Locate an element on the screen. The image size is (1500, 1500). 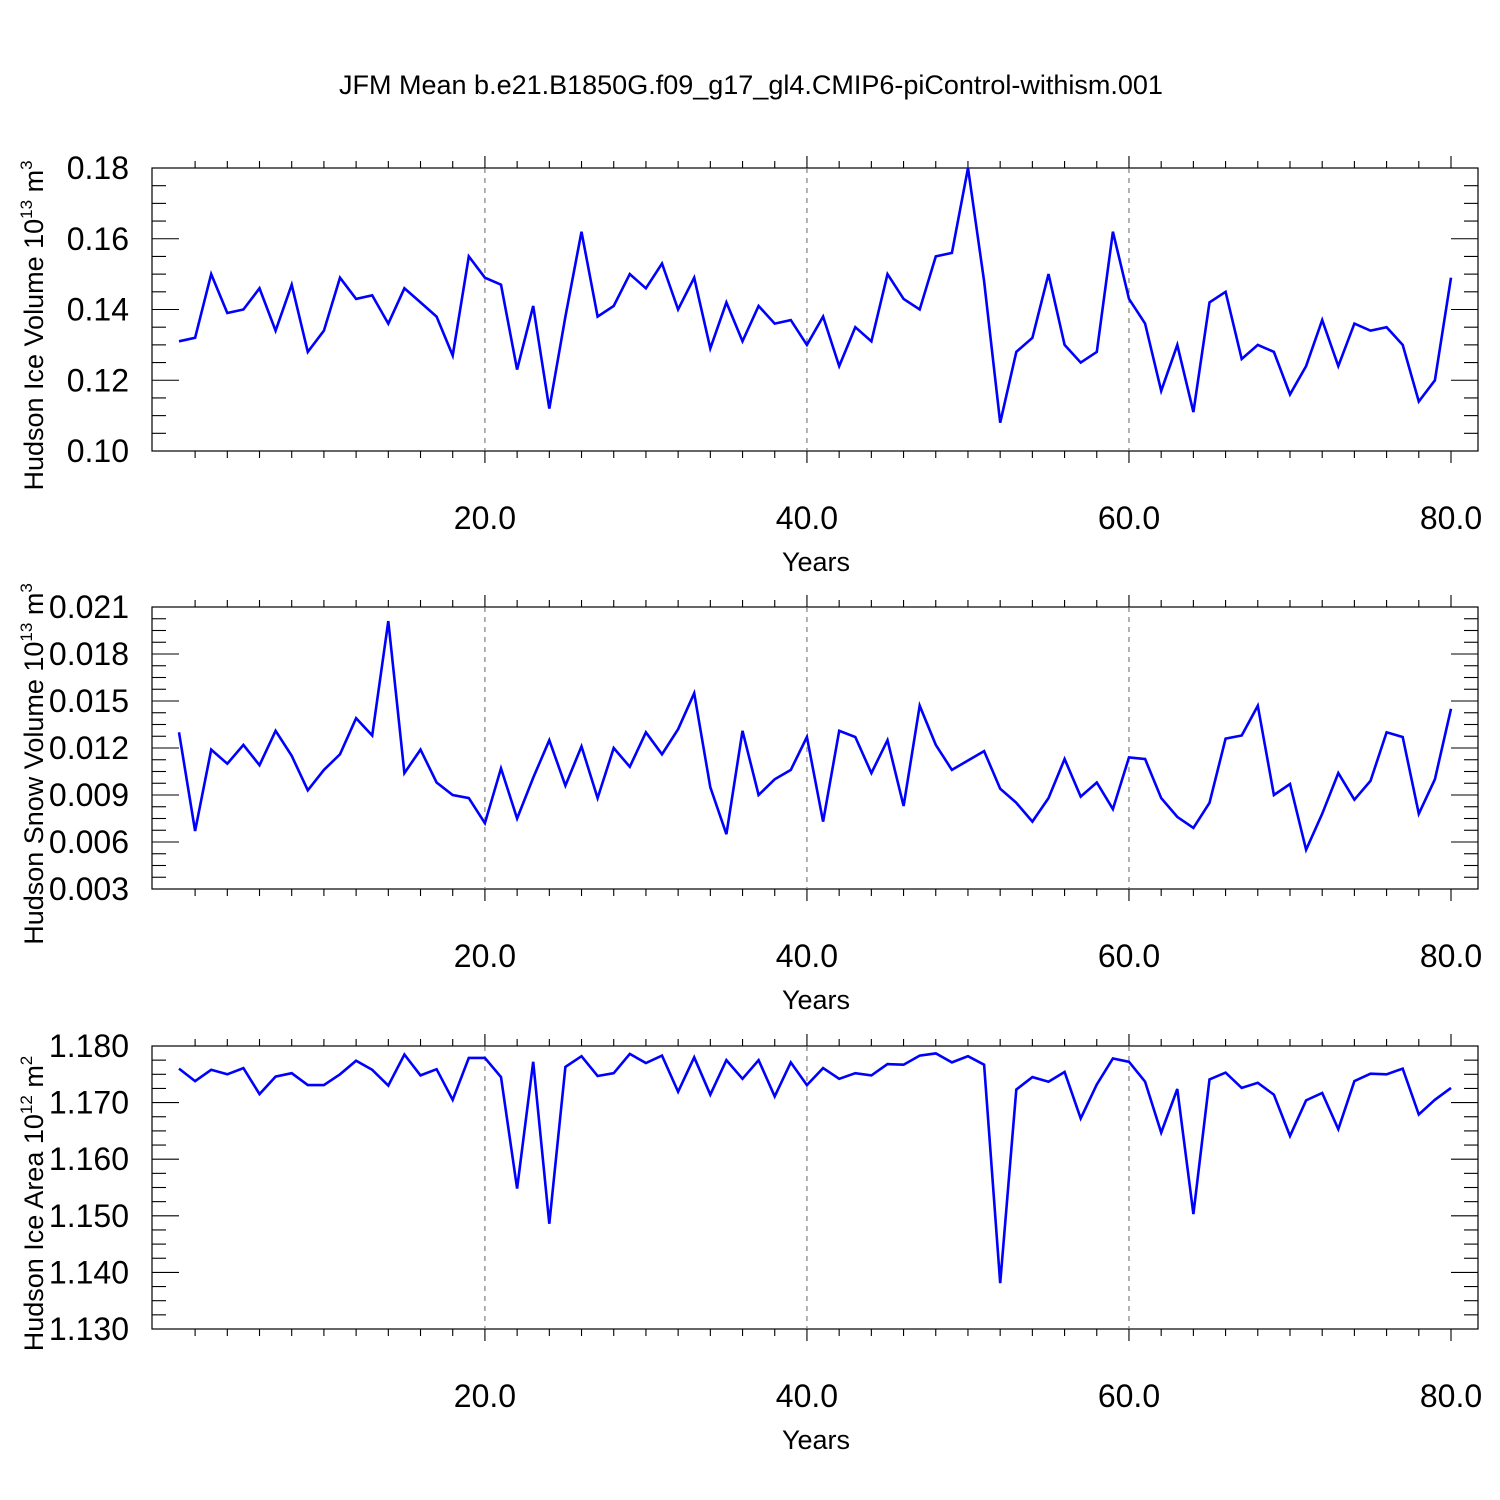
y-tick-label: 1.160 is located at coordinates (89, 1159).